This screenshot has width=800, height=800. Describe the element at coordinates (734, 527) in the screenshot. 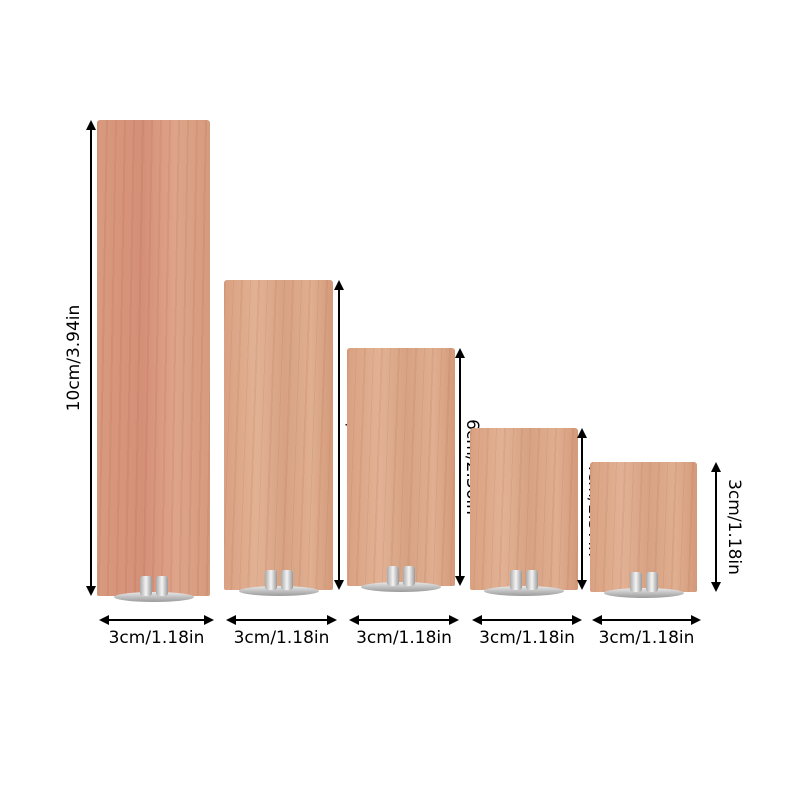

I see `height-label: 3cm/1.18in` at that location.